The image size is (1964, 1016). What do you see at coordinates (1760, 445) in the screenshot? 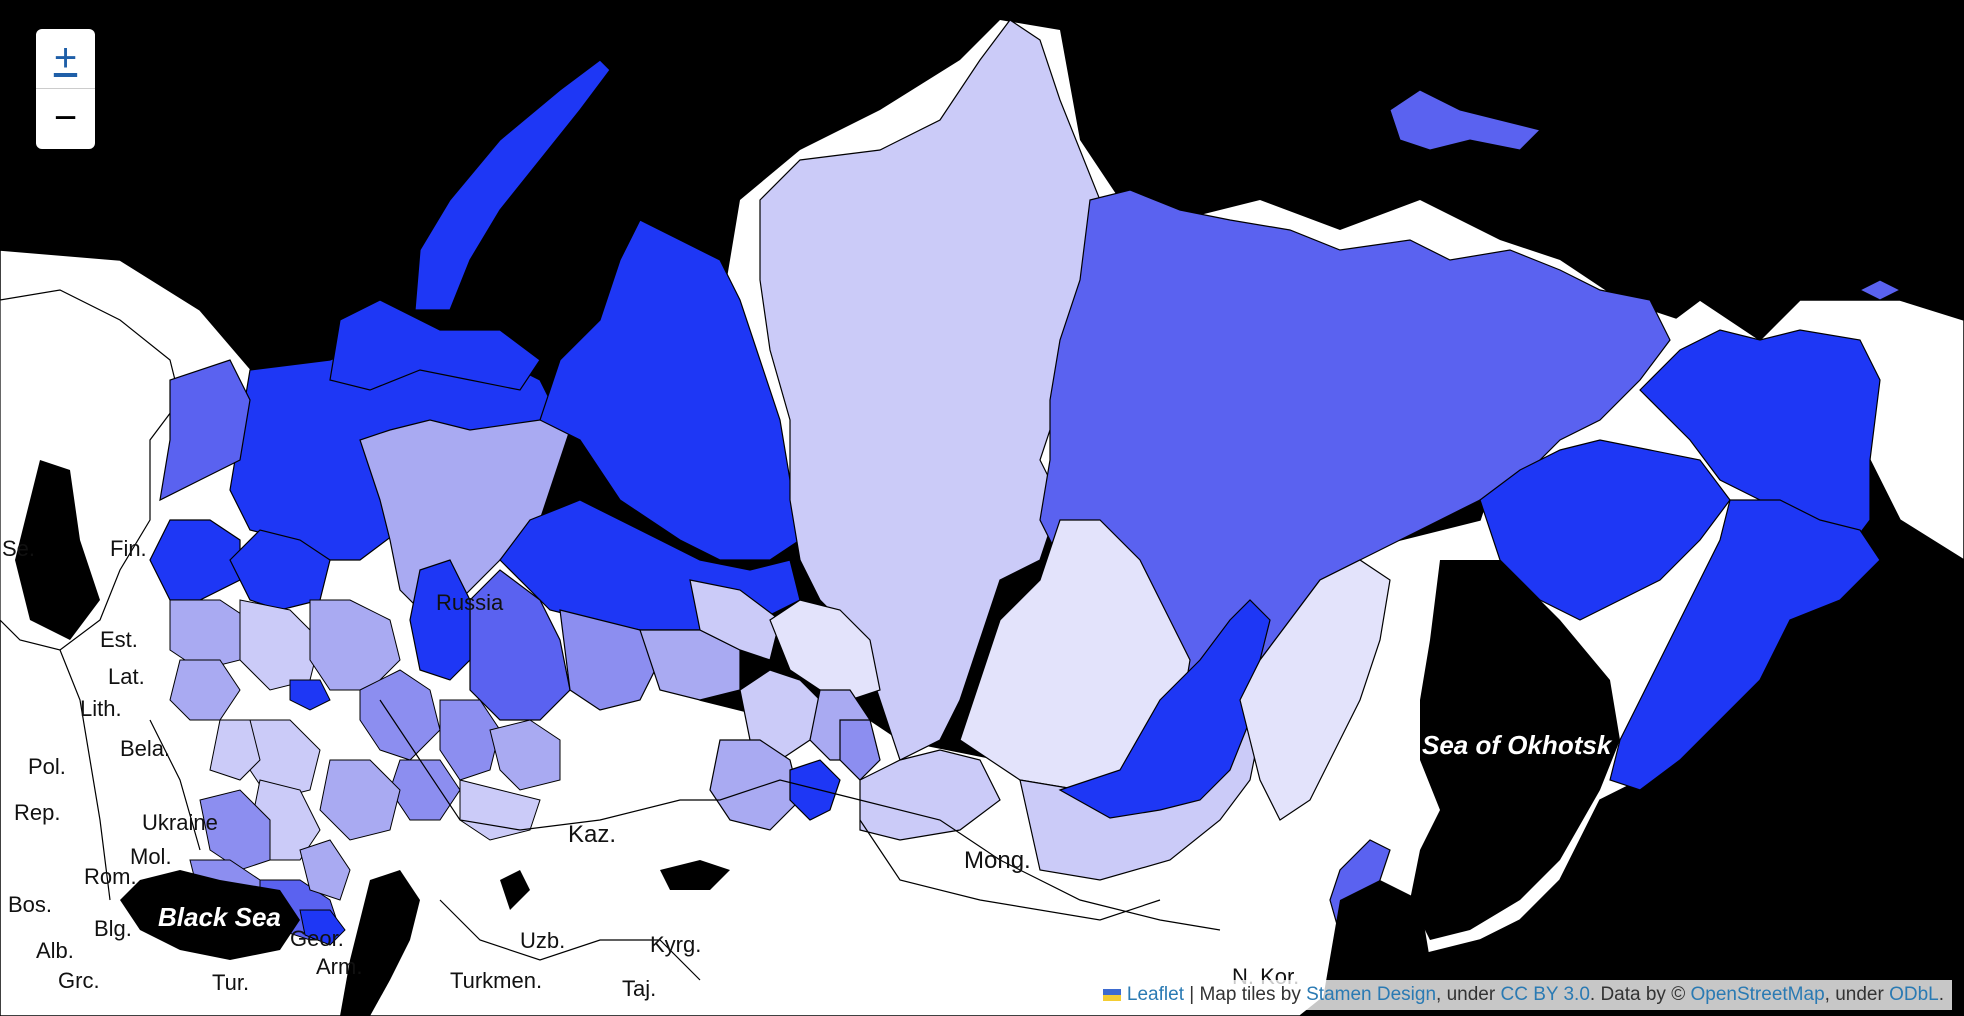
I see `region-chukotka` at bounding box center [1760, 445].